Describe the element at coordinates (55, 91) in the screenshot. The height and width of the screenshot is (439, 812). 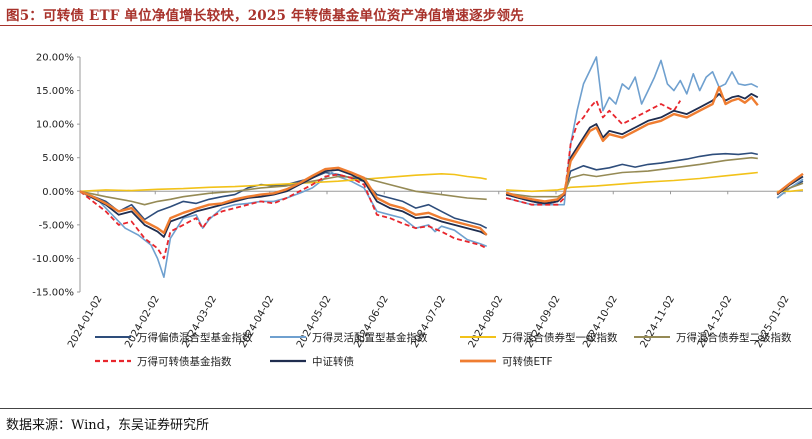
I see `y-tick-label: 15.00%` at that location.